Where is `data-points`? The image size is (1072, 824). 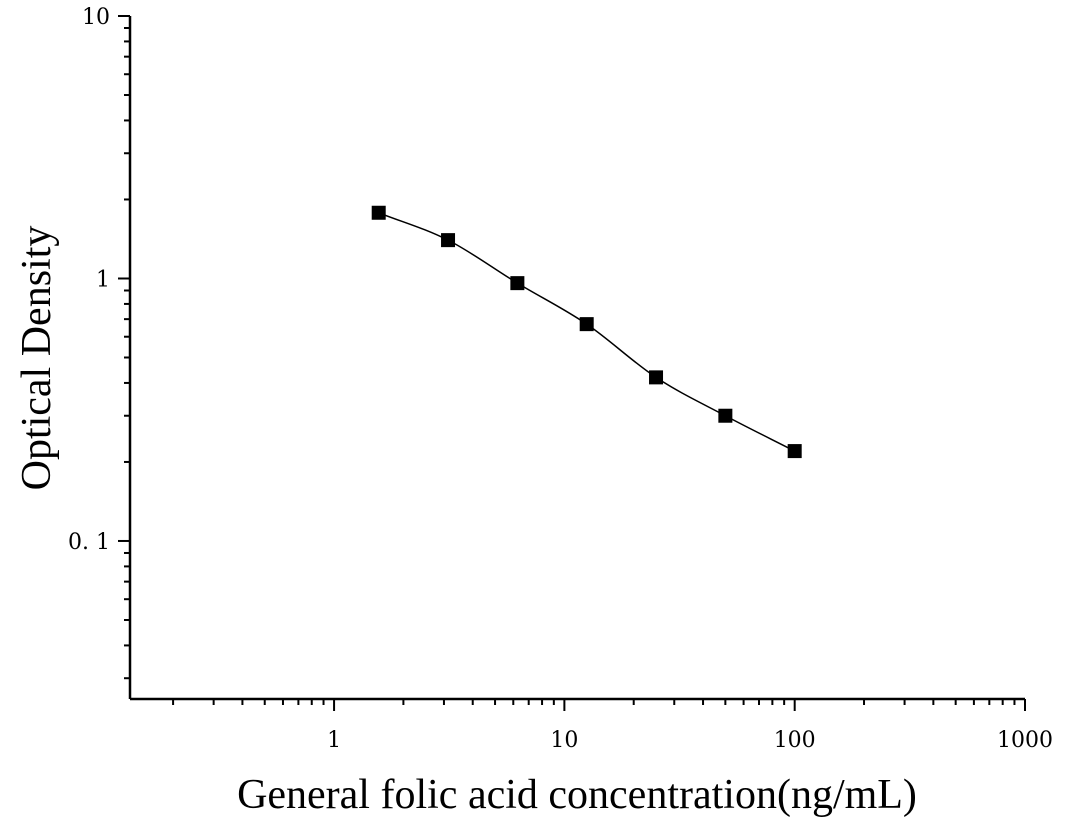
data-points is located at coordinates (586, 332).